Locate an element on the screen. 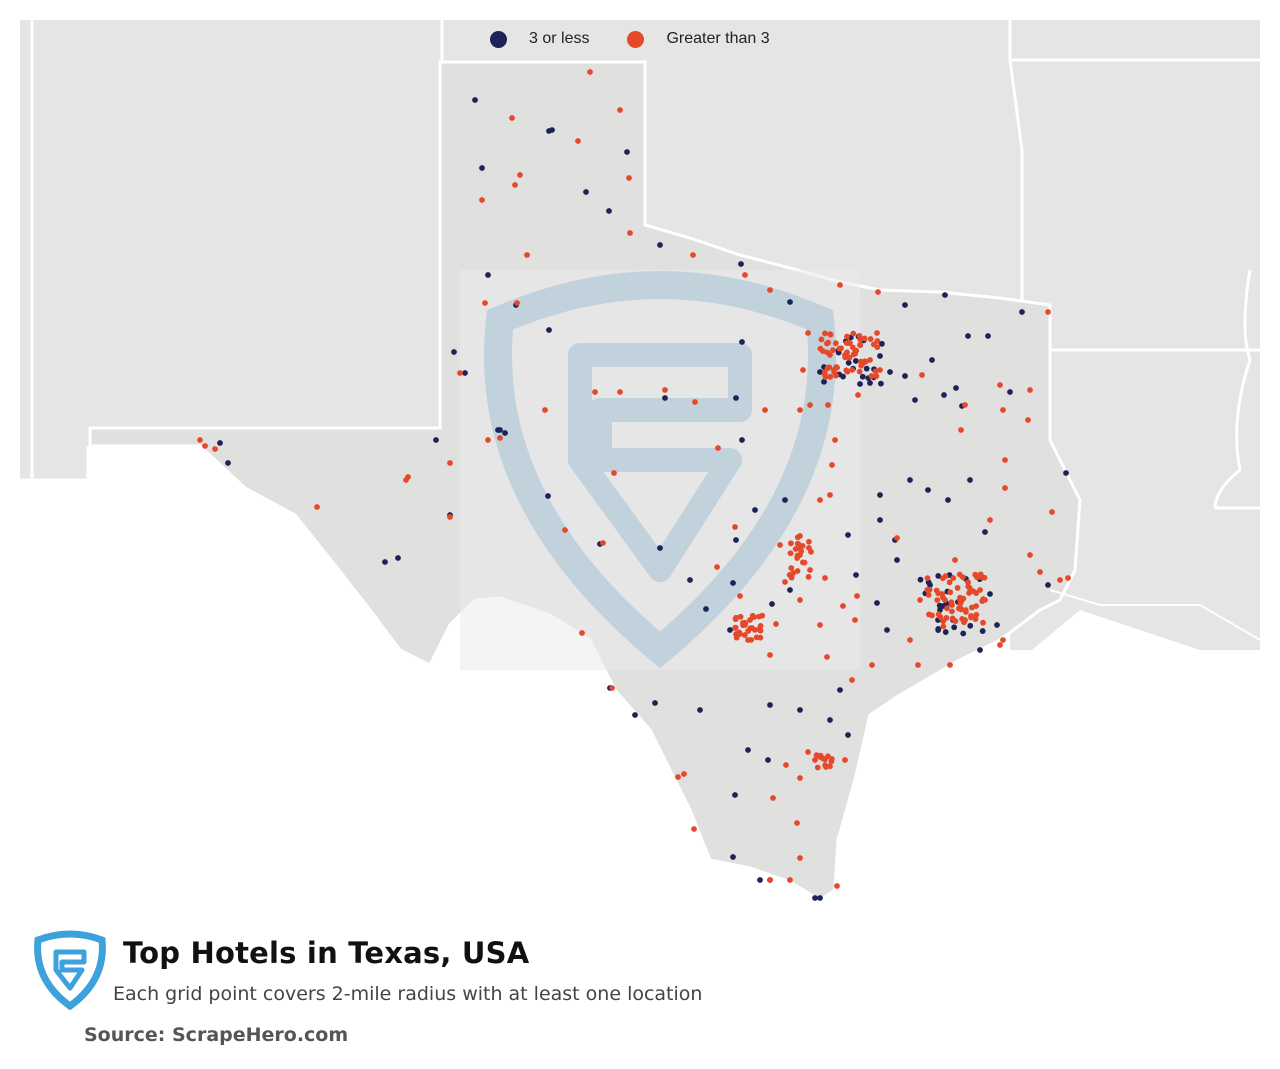  legend-dot-high is located at coordinates (636, 39).